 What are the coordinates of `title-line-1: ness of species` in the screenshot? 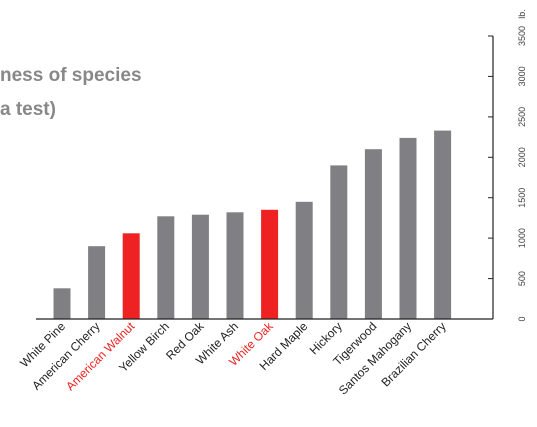 It's located at (71, 75).